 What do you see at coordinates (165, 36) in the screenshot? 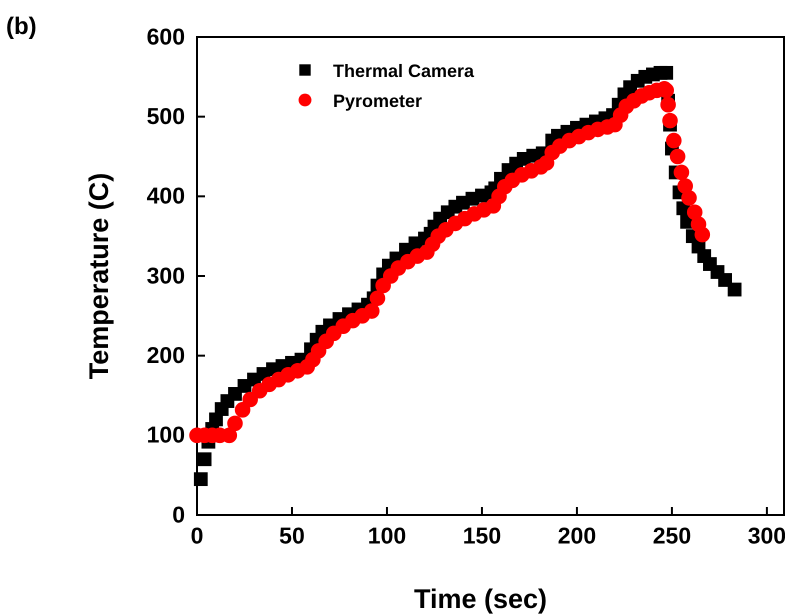
I see `y-tick-label: 600` at bounding box center [165, 36].